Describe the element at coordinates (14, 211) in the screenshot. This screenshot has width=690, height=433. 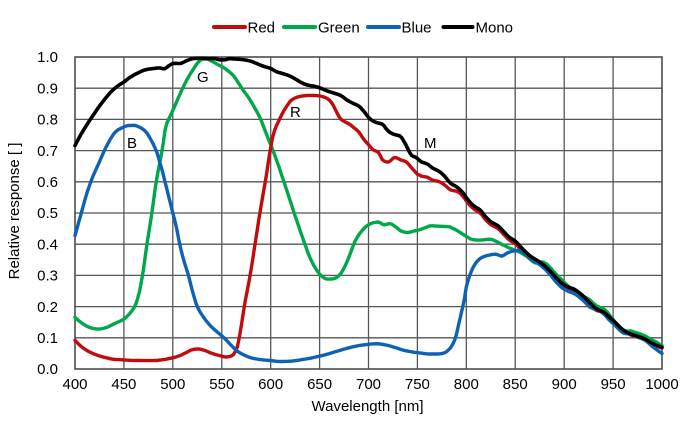
I see `svg-text: Relative response [ ]` at that location.